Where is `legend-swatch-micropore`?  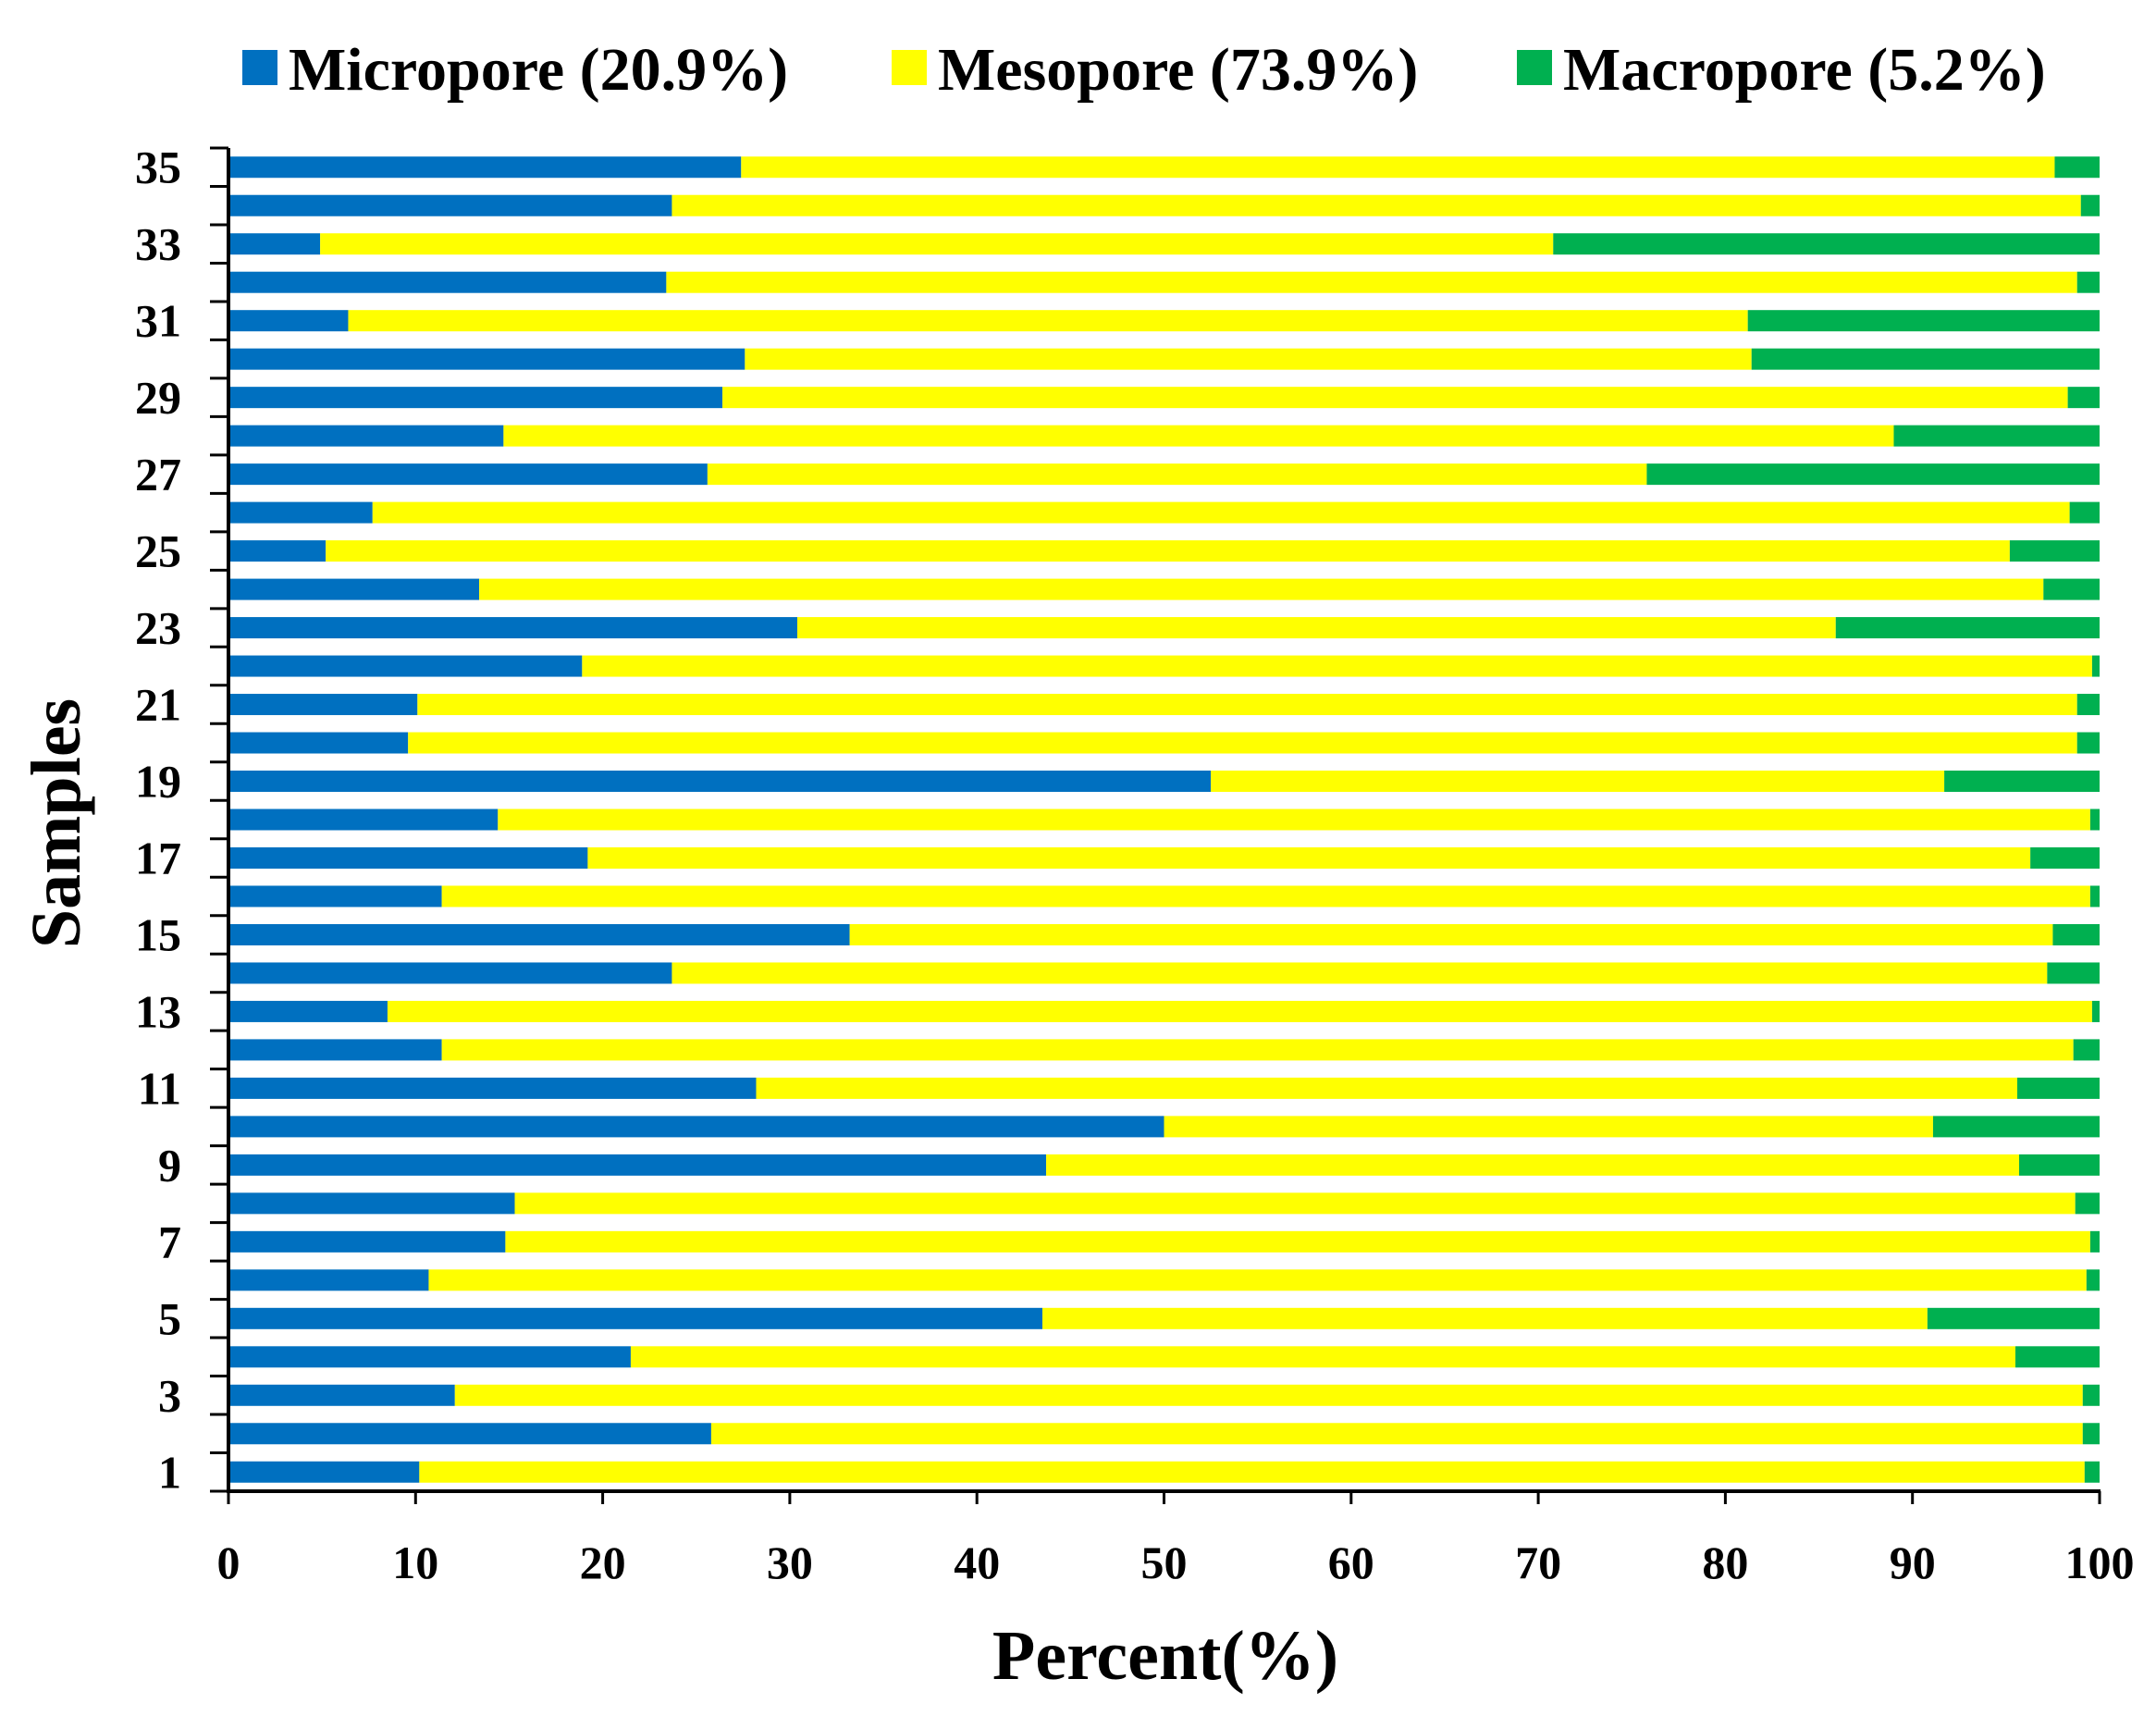 legend-swatch-micropore is located at coordinates (260, 67).